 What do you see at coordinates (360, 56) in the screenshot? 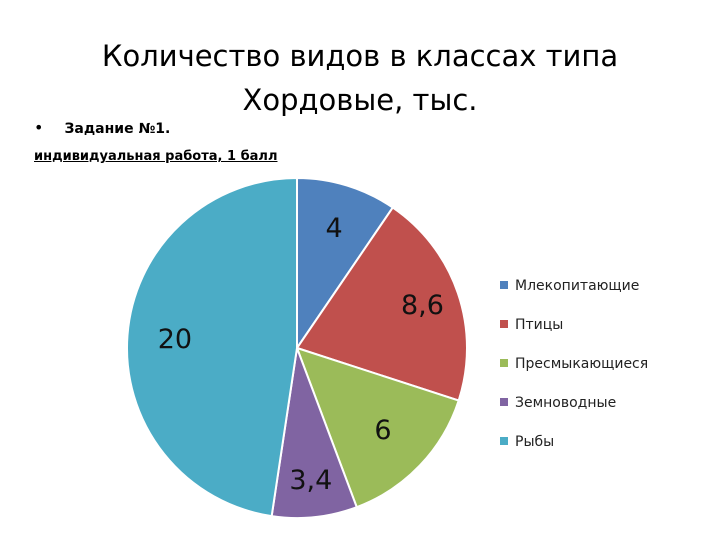
I see `title-line-1: Количество видов в классах типа` at bounding box center [360, 56].